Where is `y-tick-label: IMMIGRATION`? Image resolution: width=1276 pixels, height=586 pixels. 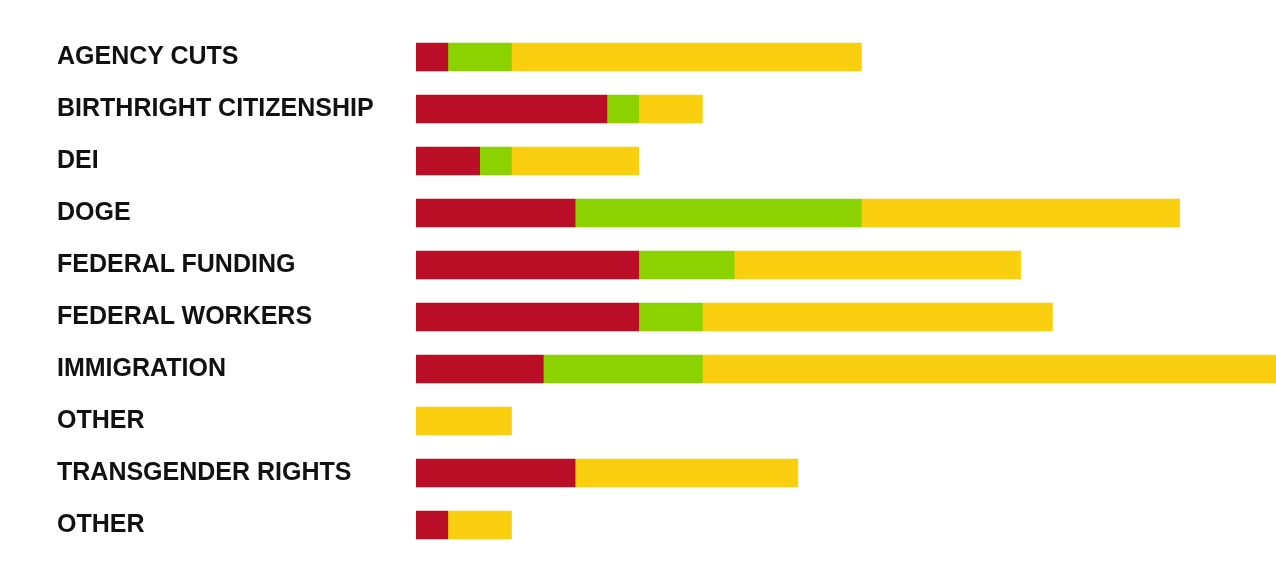
y-tick-label: IMMIGRATION is located at coordinates (141, 366).